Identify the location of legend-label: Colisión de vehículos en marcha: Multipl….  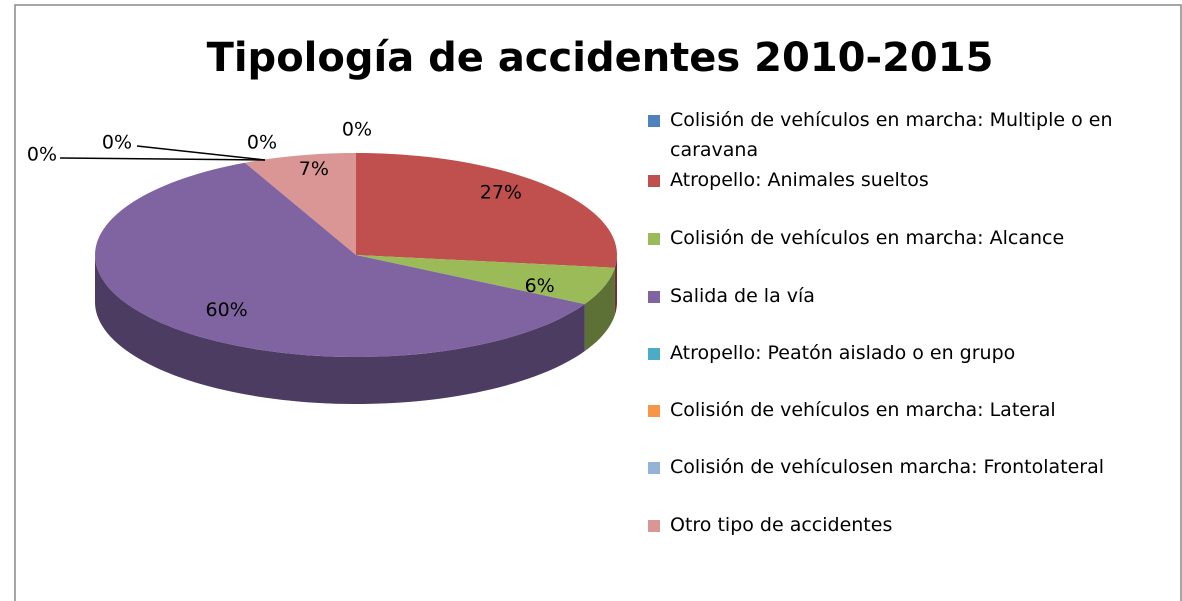
(891, 135).